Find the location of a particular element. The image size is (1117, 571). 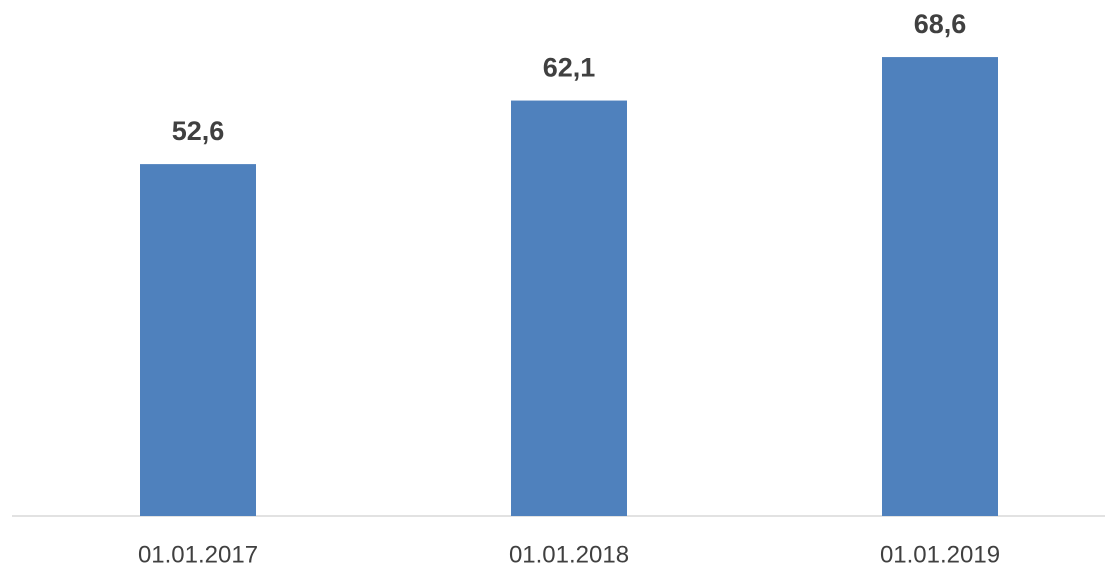

data-label: 62,1 is located at coordinates (569, 68).